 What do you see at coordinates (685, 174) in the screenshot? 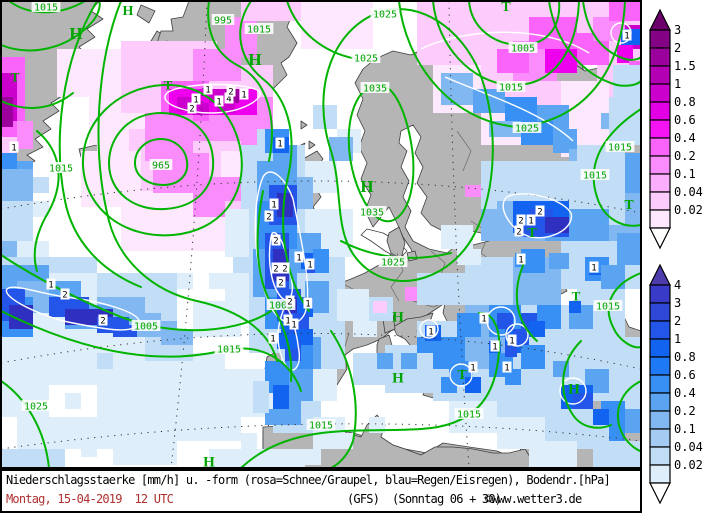
I see `legend-value: 0.1` at bounding box center [685, 174].